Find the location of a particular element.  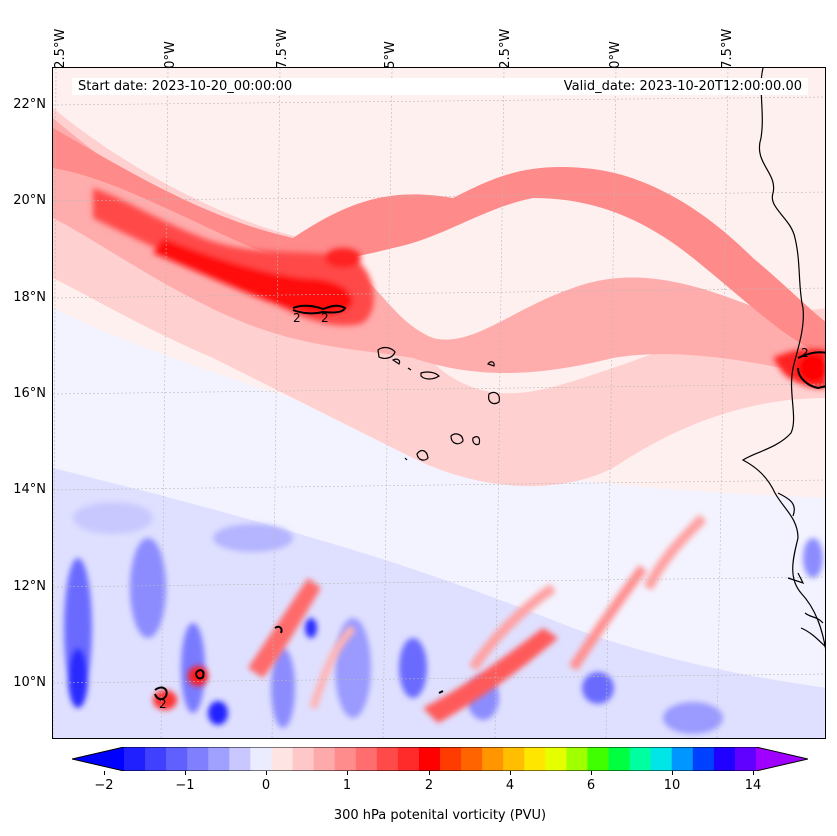

colorbar-tick-label: 2 is located at coordinates (429, 785).